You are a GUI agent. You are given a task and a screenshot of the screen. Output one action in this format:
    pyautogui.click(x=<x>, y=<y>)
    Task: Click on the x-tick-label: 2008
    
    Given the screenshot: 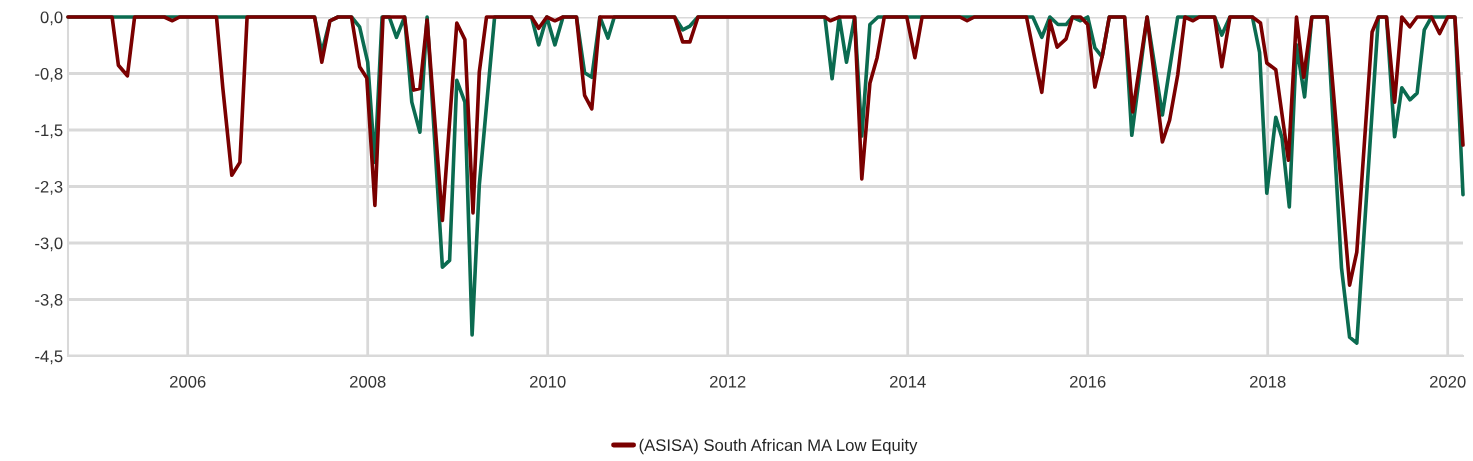 What is the action you would take?
    pyautogui.click(x=368, y=381)
    